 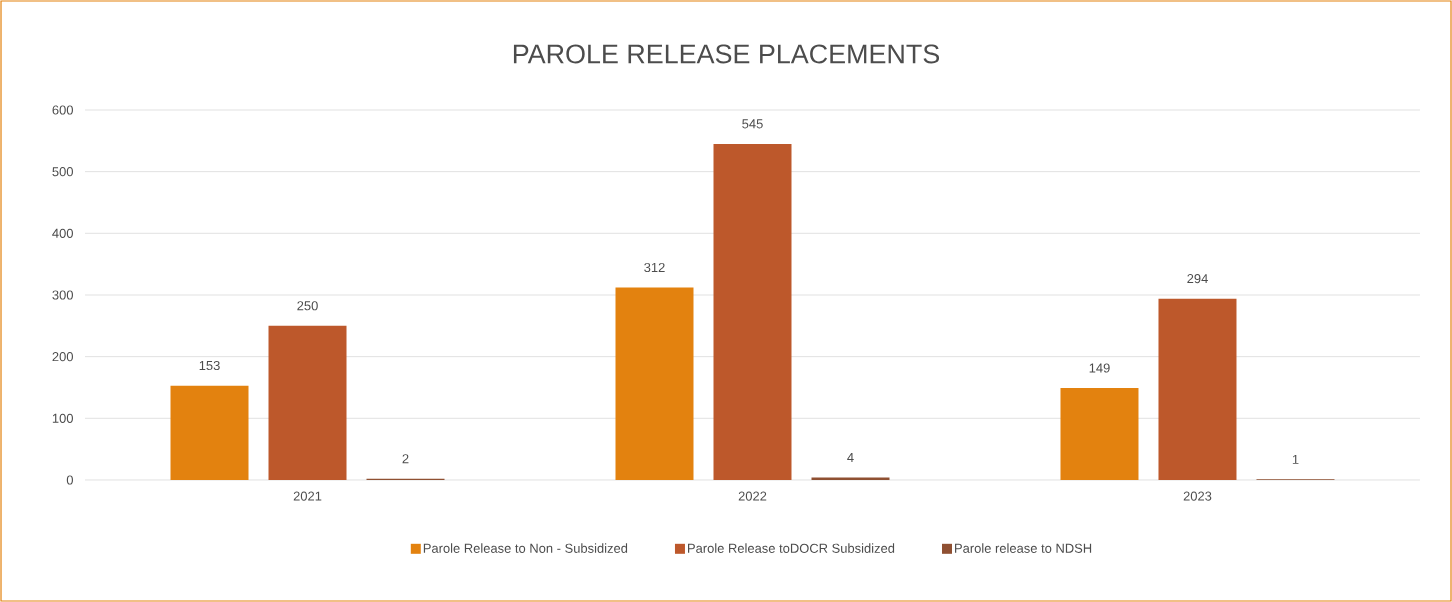 What do you see at coordinates (62, 418) in the screenshot?
I see `y-tick-label: 100` at bounding box center [62, 418].